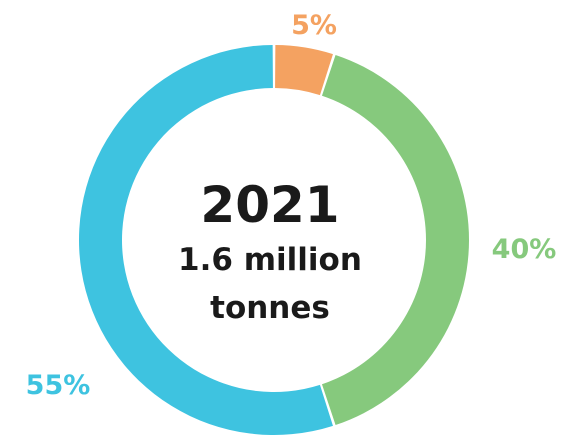 This screenshot has height=446, width=588. What do you see at coordinates (314, 25) in the screenshot?
I see `slice-label-1: 5%` at bounding box center [314, 25].